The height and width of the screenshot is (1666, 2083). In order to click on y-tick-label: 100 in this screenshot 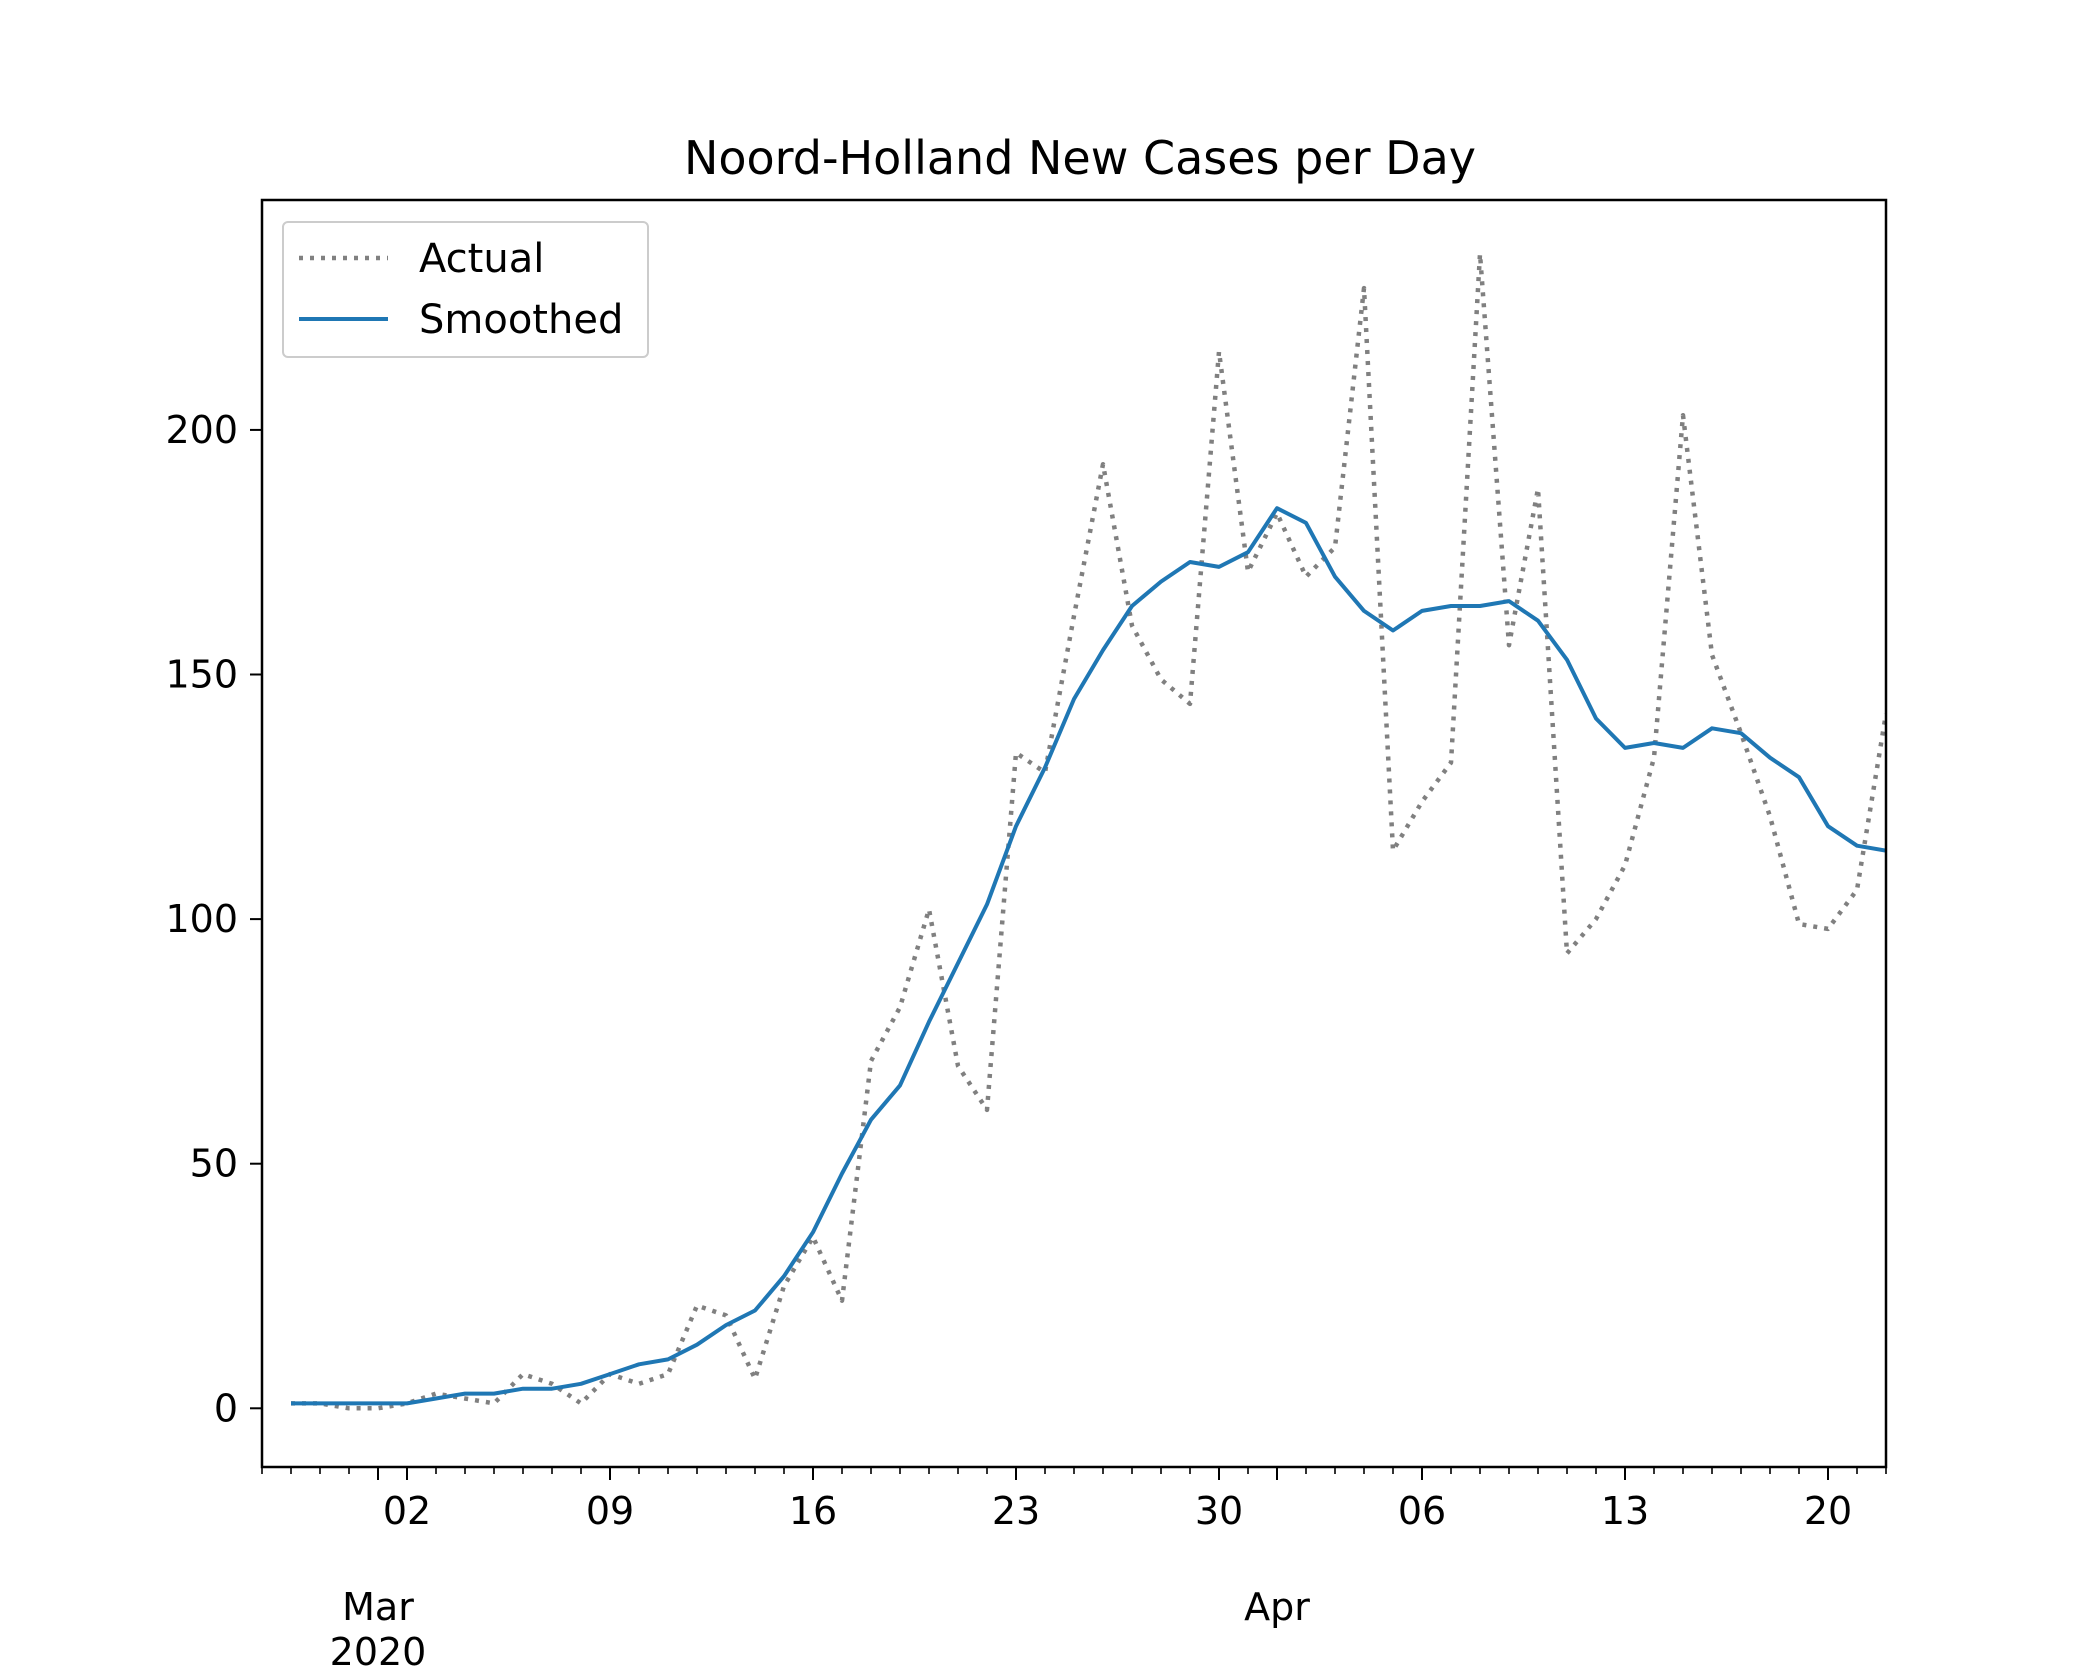, I will do `click(201, 919)`.